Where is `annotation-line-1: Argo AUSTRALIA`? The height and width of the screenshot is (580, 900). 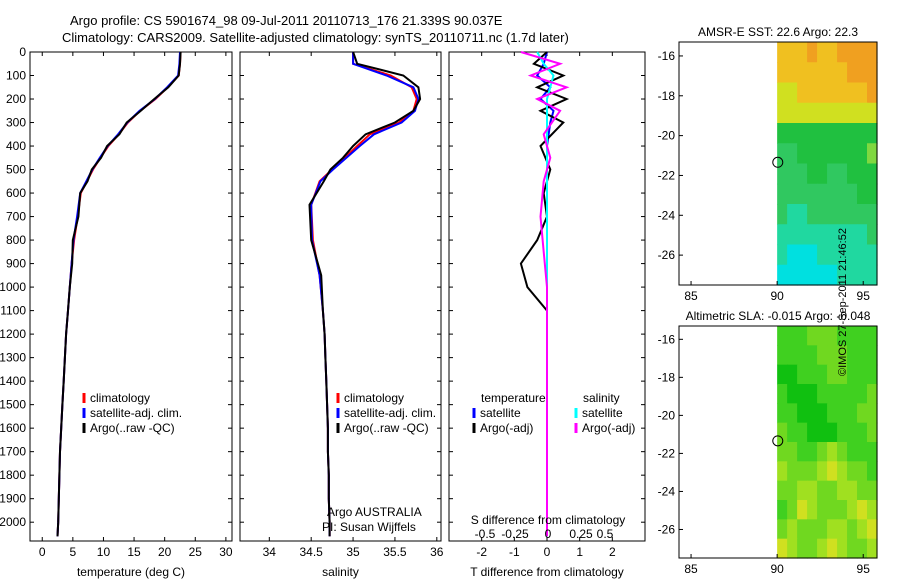 annotation-line-1: Argo AUSTRALIA is located at coordinates (374, 512).